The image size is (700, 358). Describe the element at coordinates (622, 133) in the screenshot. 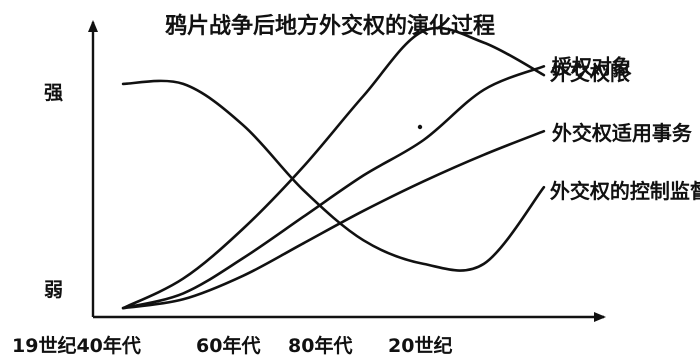

I see `series-label-3: 外交权适用事务` at that location.